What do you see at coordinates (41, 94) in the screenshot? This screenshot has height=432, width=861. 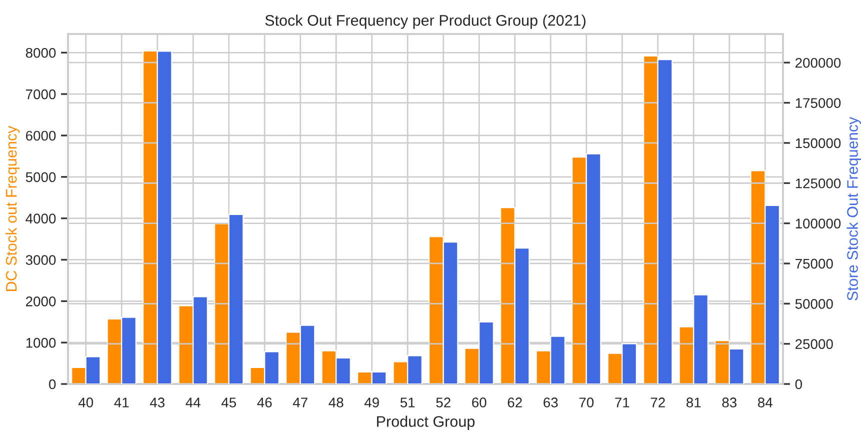 I see `y-tick-label: 7000` at bounding box center [41, 94].